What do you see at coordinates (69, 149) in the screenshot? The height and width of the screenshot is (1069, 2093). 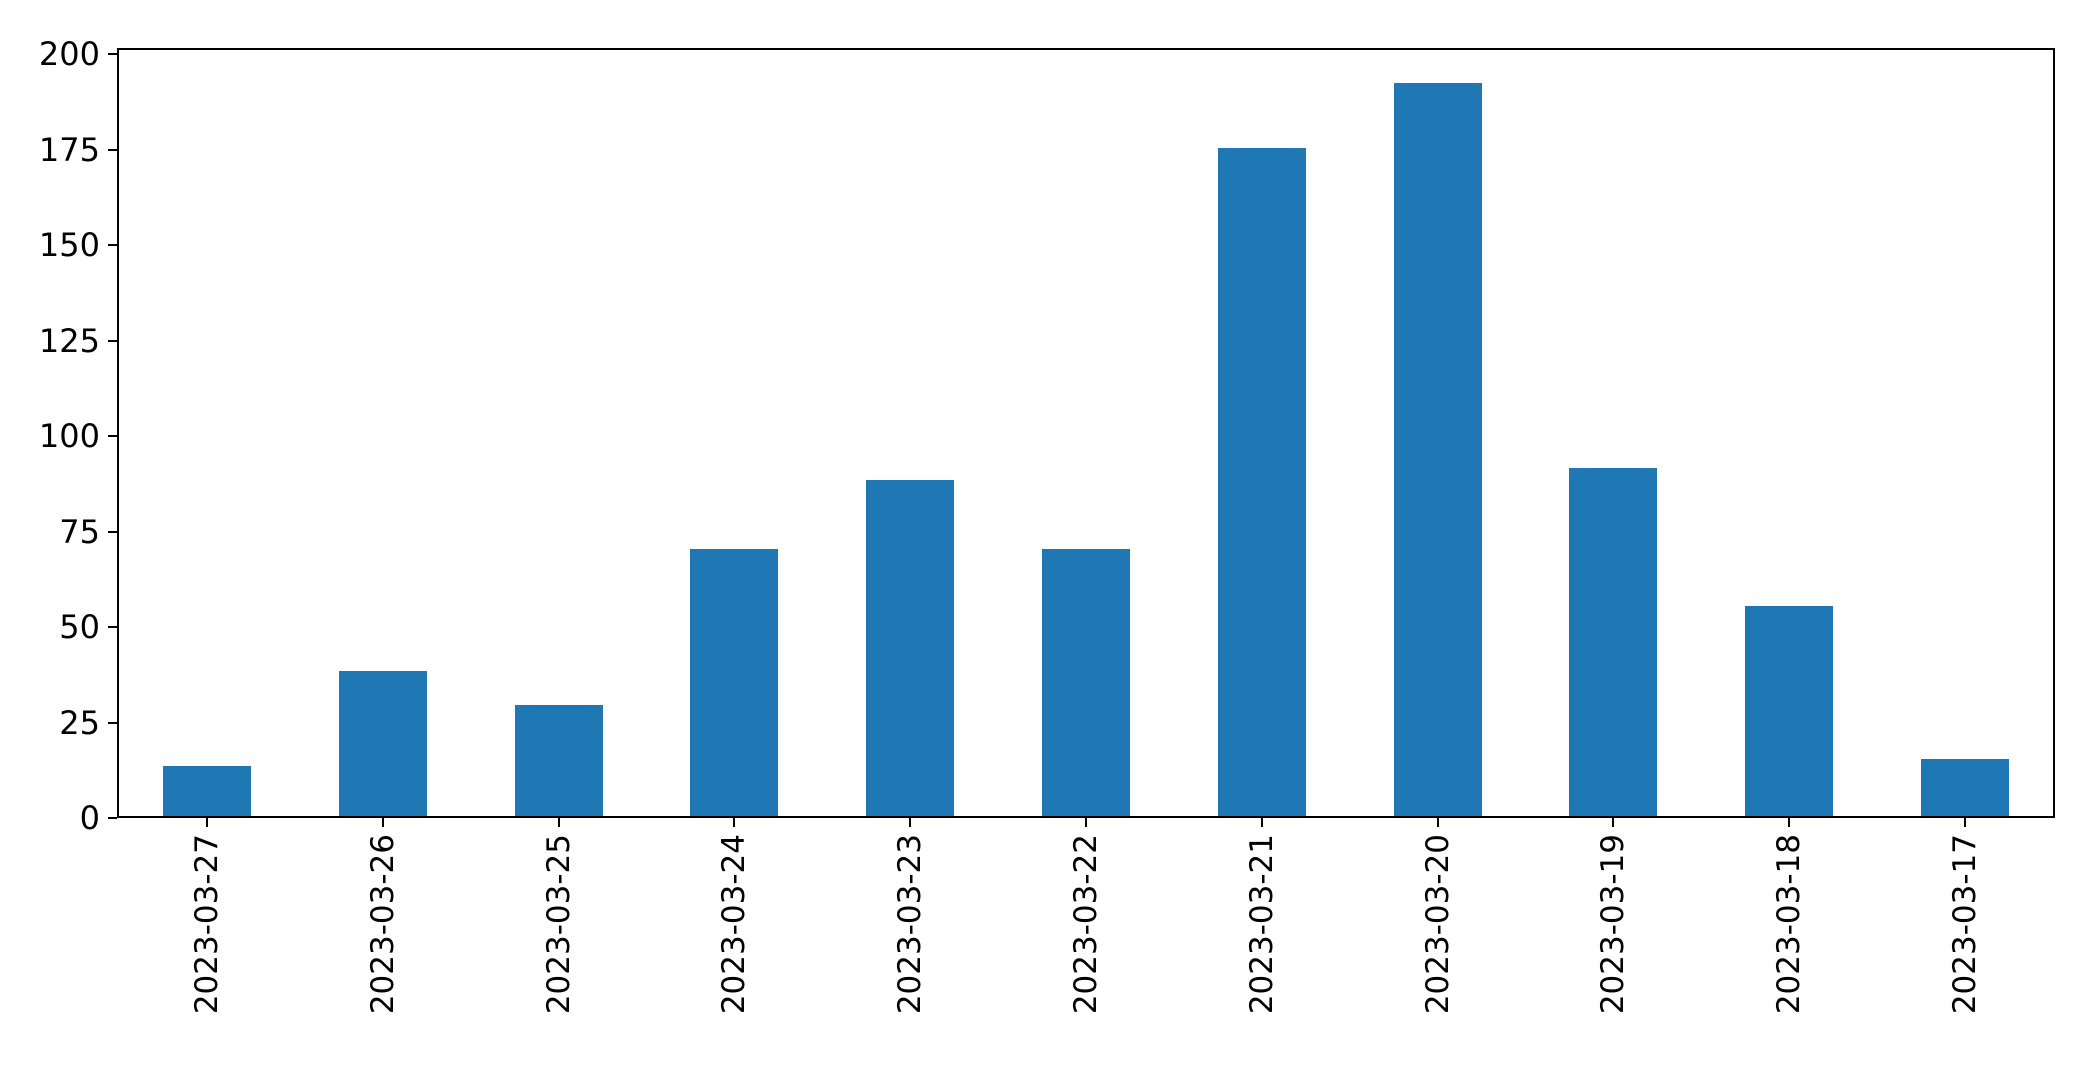 I see `y-tick-label: 175` at bounding box center [69, 149].